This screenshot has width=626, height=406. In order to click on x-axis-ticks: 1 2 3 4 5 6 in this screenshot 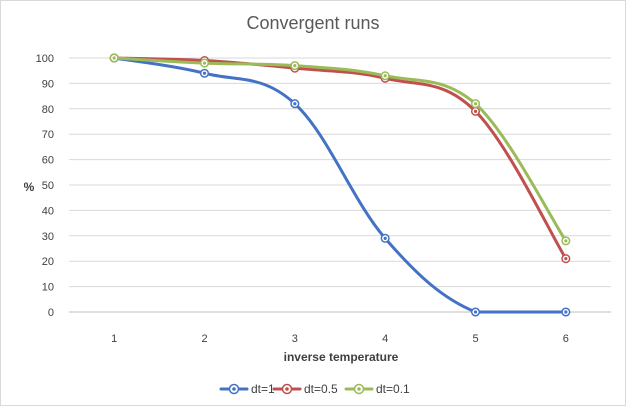, I will do `click(340, 339)`.